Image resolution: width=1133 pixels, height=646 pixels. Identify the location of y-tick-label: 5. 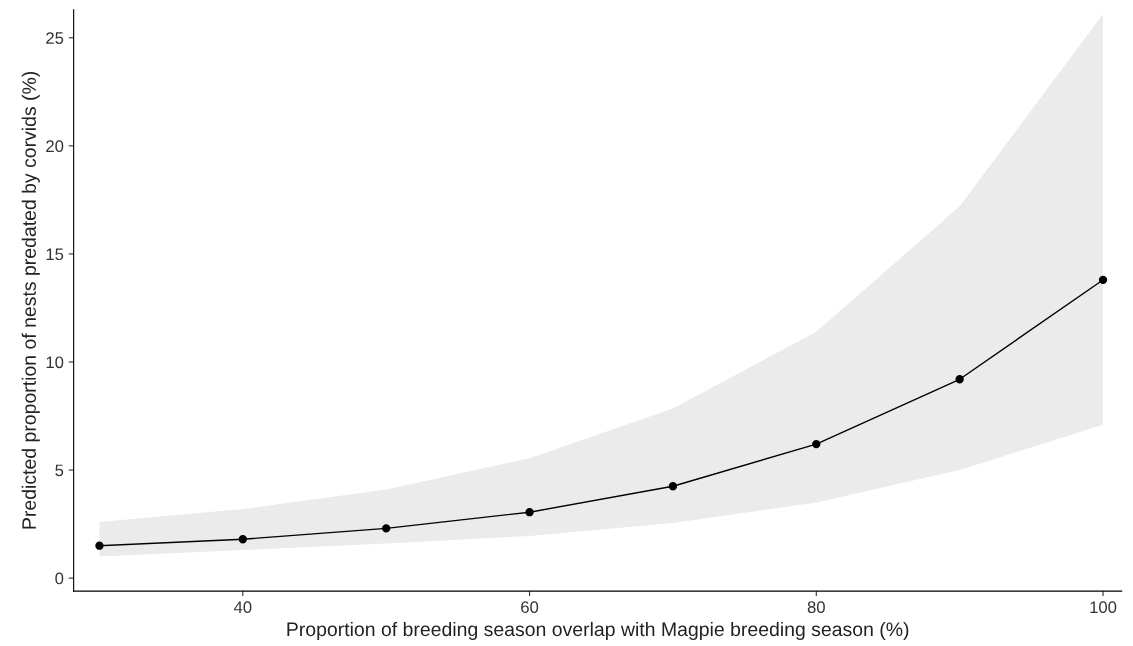
(59, 470).